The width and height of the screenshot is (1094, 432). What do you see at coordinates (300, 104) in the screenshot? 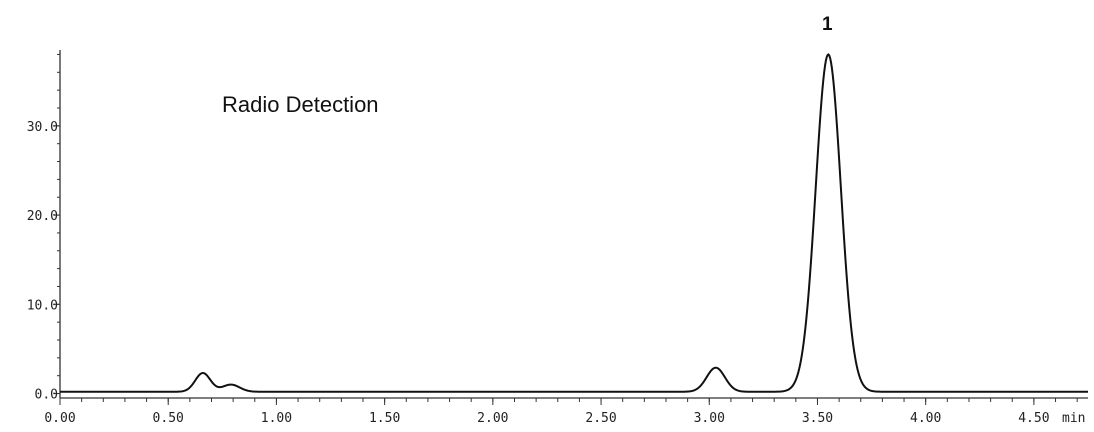
I see `radio-detection-annotation: Radio Detection` at bounding box center [300, 104].